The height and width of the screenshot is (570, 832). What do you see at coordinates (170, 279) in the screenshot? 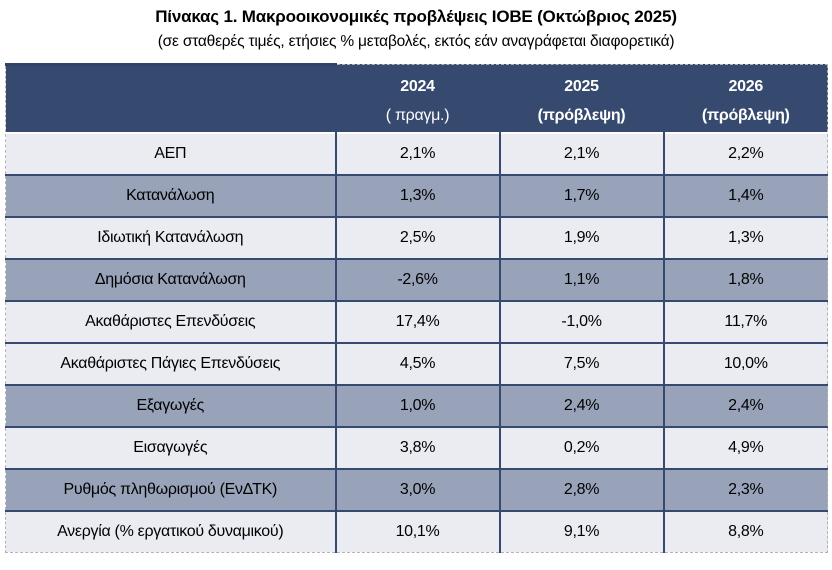
I see `row-label: Δημόσια Κατανάλωση` at bounding box center [170, 279].